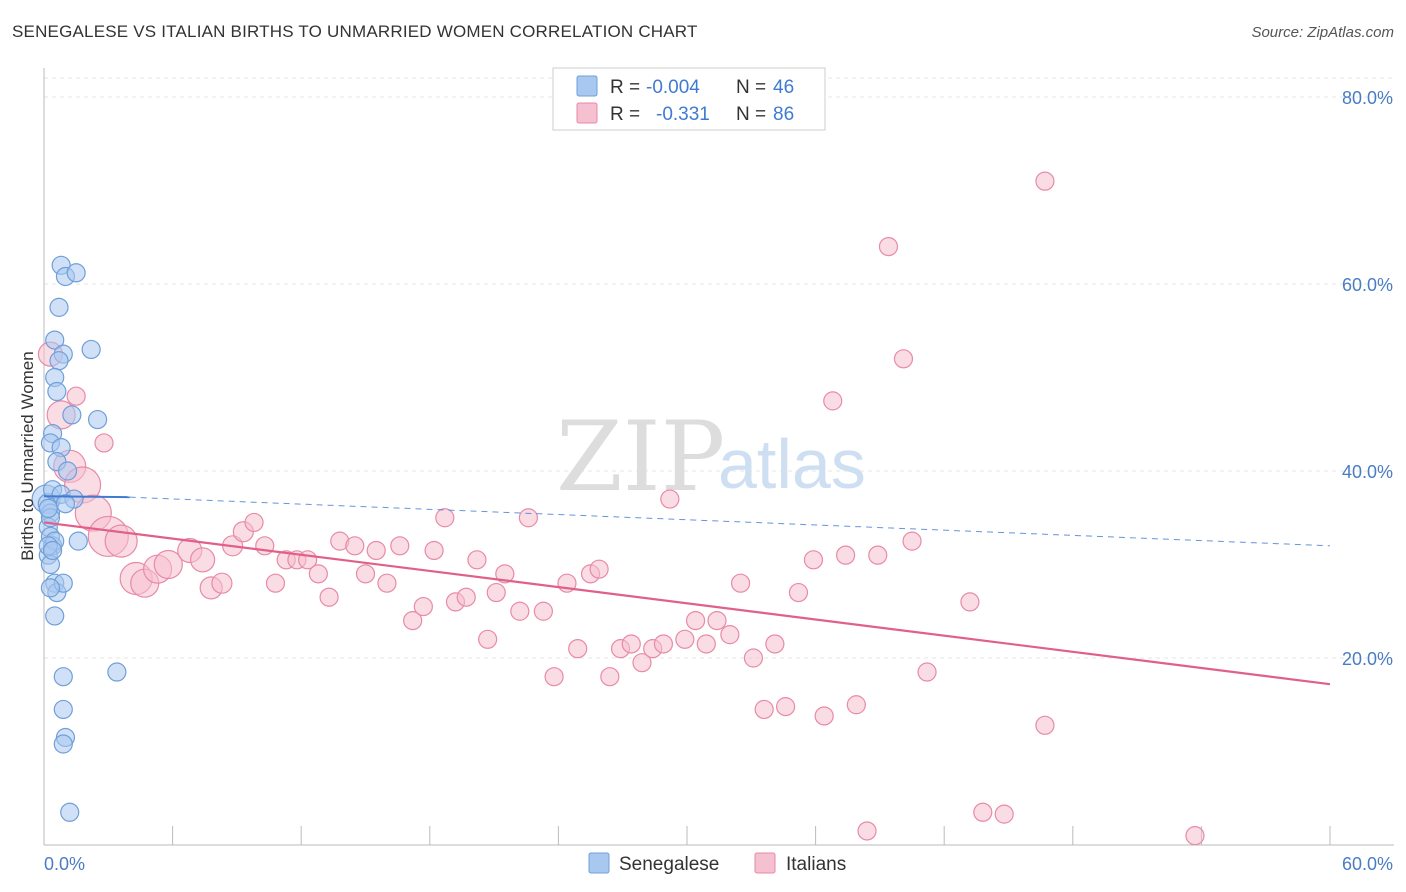 This screenshot has height=892, width=1406. What do you see at coordinates (718, 850) in the screenshot?
I see `x-ticks: 0.0% 60.0%` at bounding box center [718, 850].